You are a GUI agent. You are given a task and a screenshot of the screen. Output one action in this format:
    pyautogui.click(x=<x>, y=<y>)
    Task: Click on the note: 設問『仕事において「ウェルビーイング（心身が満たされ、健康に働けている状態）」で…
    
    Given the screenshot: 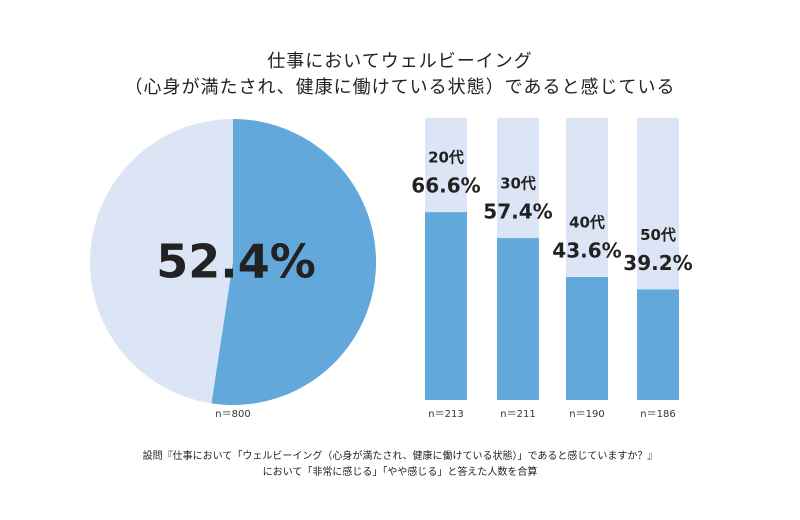 What is the action you would take?
    pyautogui.click(x=400, y=455)
    